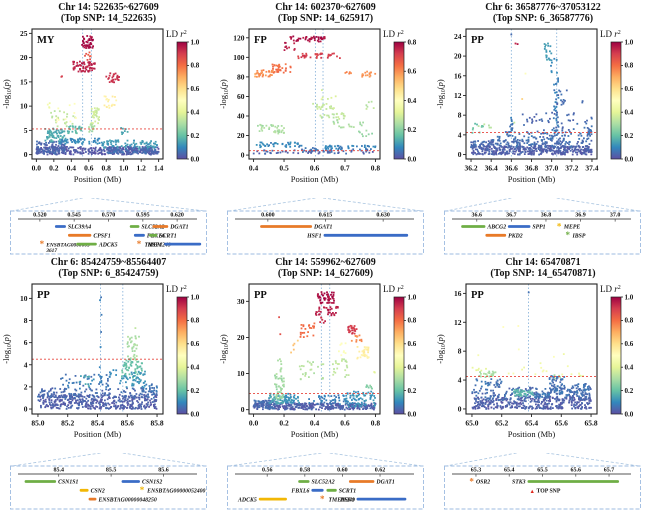 This screenshot has width=652, height=511. Describe the element at coordinates (541, 472) in the screenshot. I see `gene-track-axis: 65.3 65.4 65.5 65.6 65.7` at that location.